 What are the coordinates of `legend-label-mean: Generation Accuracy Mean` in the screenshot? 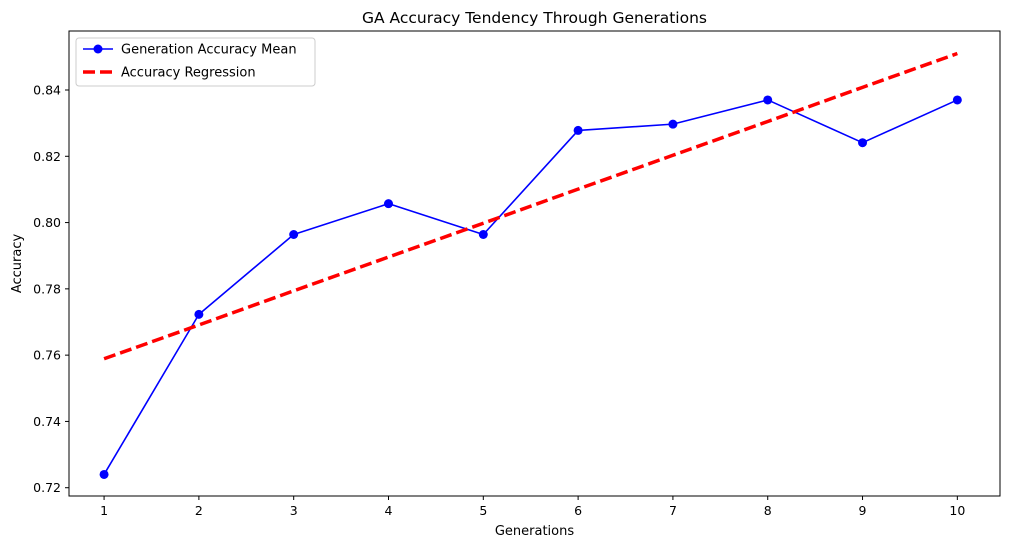 It's located at (209, 50).